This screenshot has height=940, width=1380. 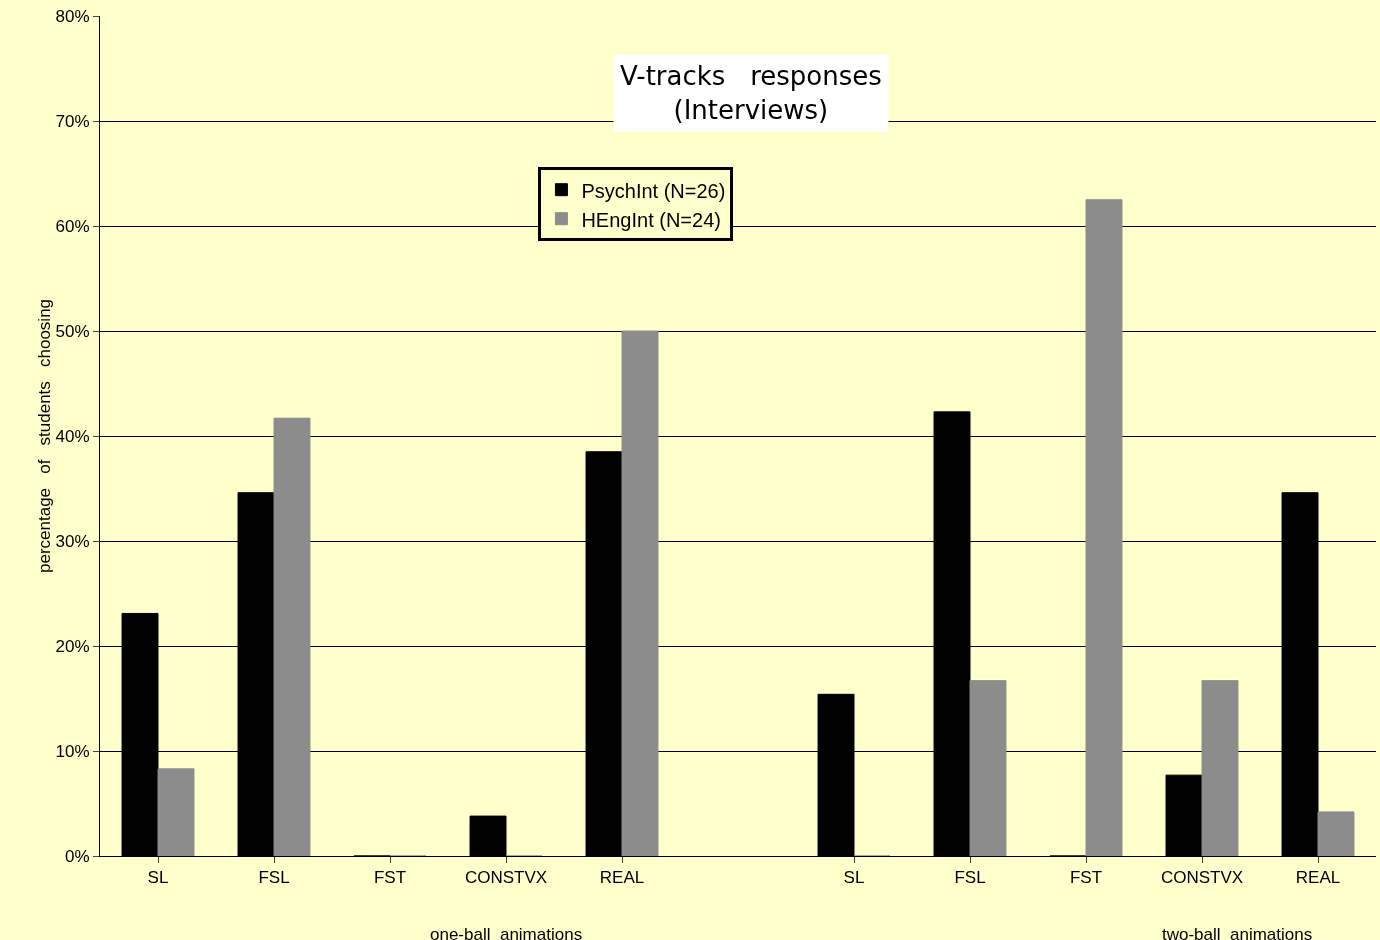 What do you see at coordinates (72, 541) in the screenshot?
I see `y-tick-label: 30%` at bounding box center [72, 541].